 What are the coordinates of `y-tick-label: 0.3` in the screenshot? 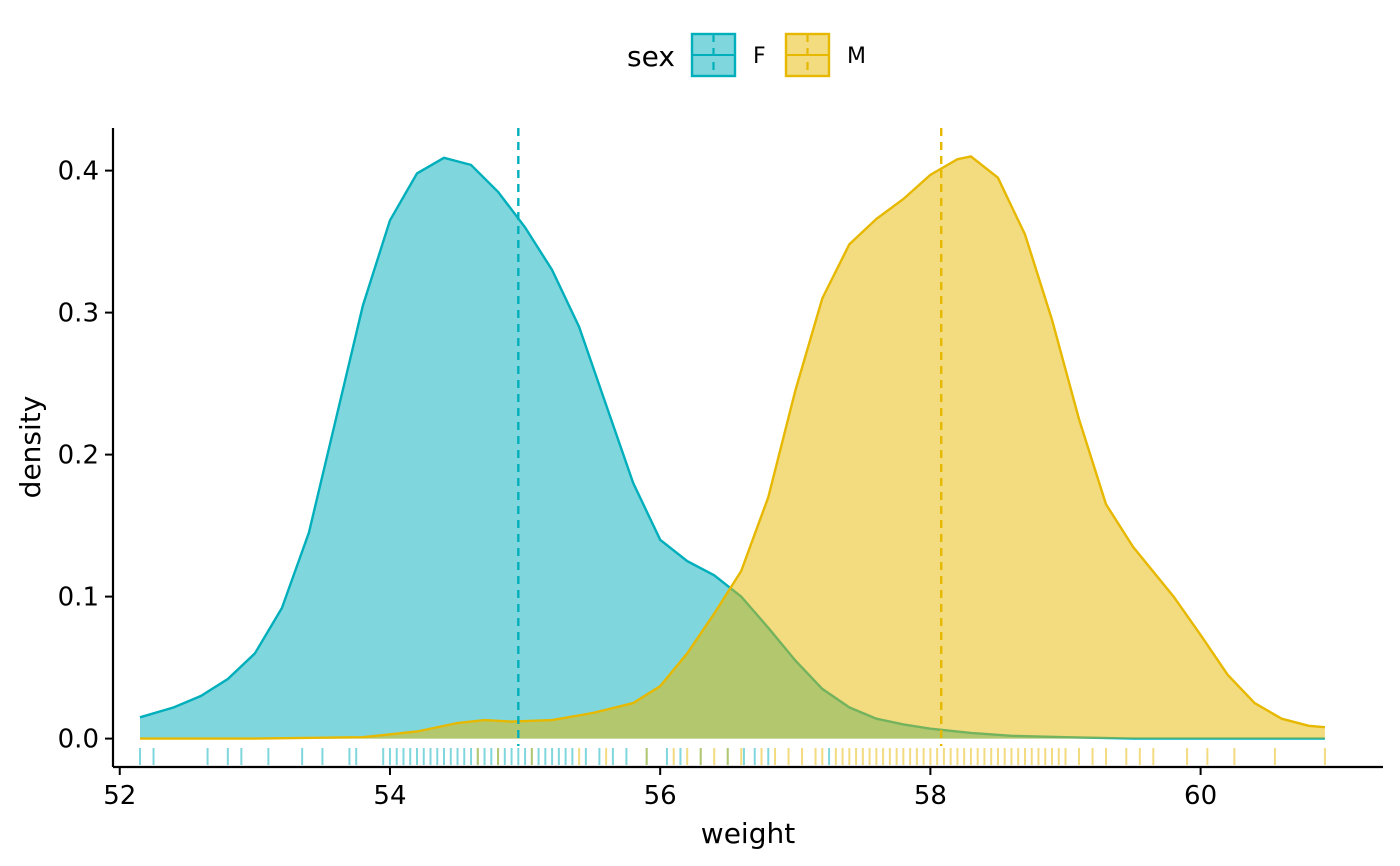 It's located at (78, 314).